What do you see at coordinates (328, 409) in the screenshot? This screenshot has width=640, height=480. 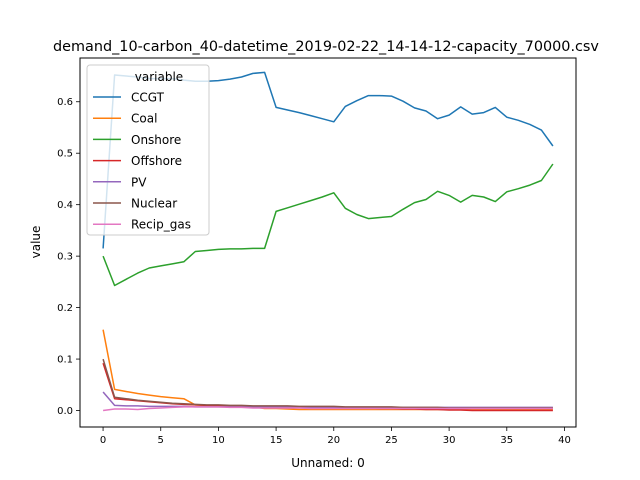 I see `series-line-recip_gas` at bounding box center [328, 409].